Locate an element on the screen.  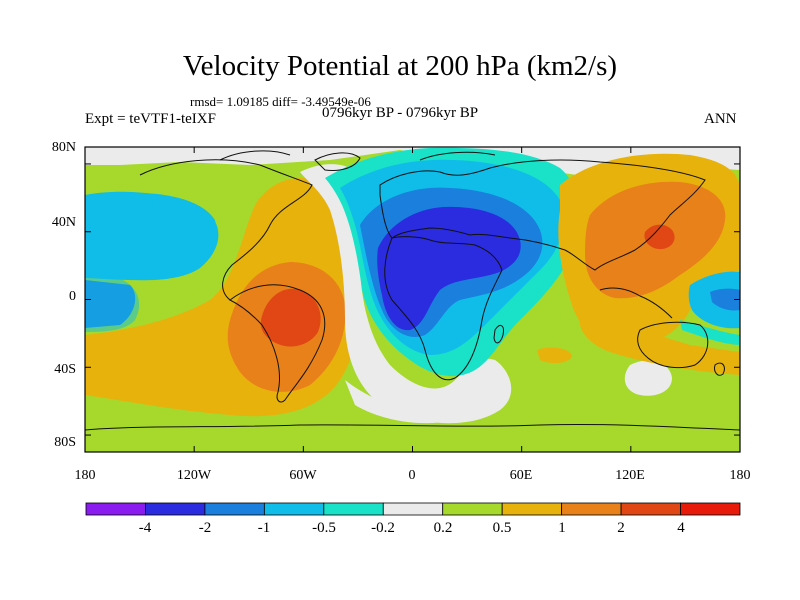
colorbar-label: -1 is located at coordinates (264, 528).